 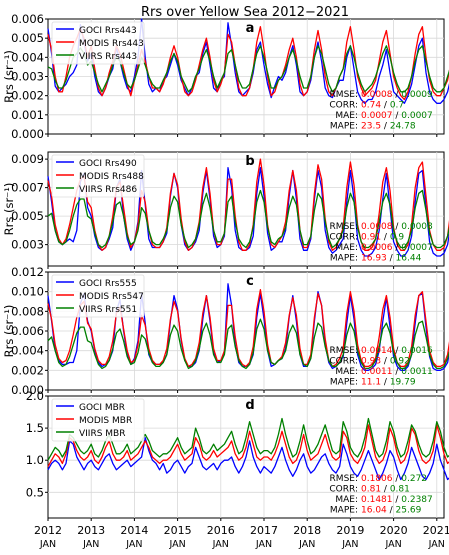 I want to click on series-line-goci-rrs490, so click(x=248, y=212).